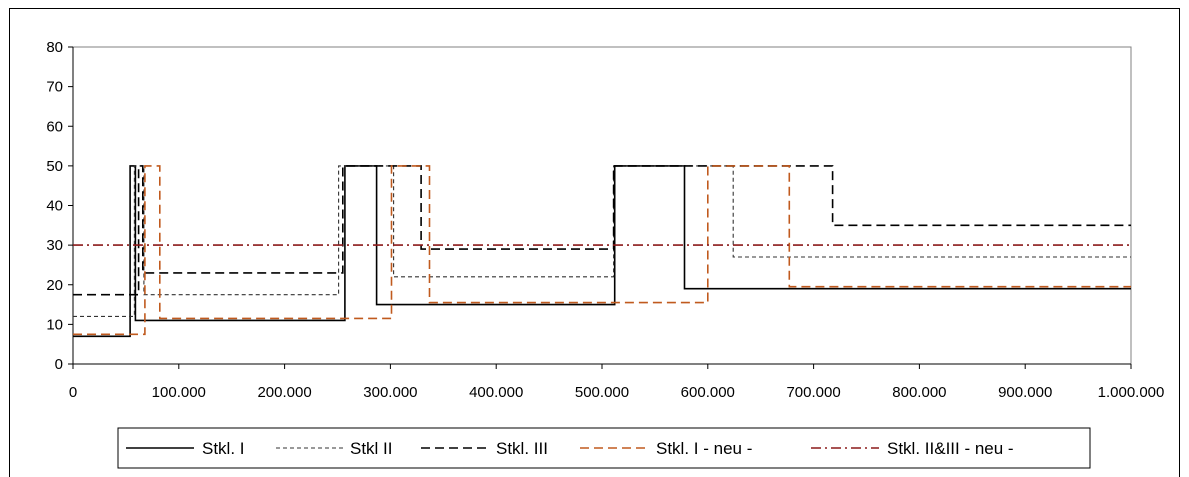  What do you see at coordinates (950, 448) in the screenshot?
I see `legend-label-5: Stkl. II&III - neu -` at bounding box center [950, 448].